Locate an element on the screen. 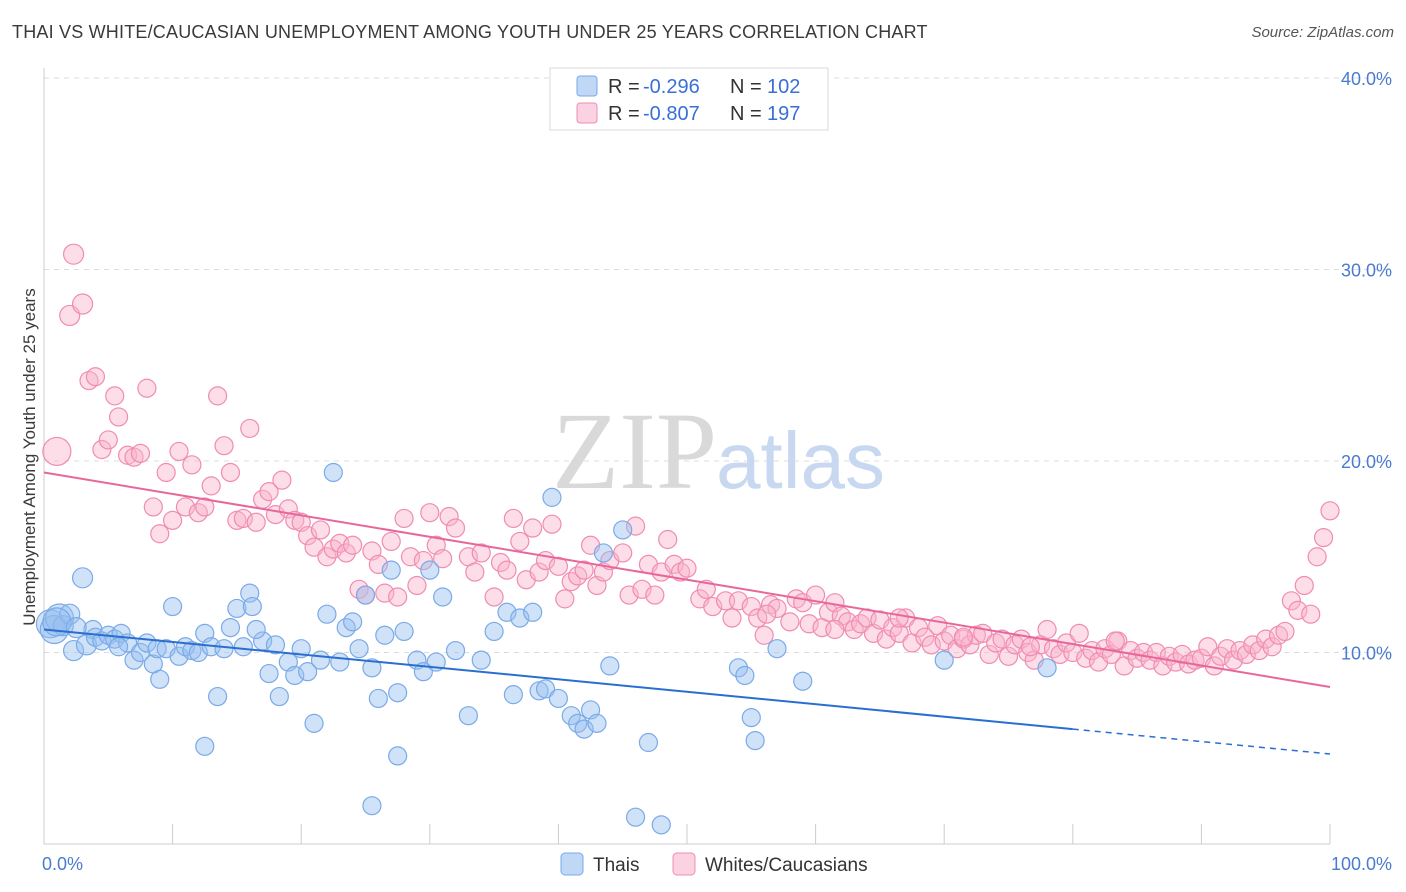  legend-r-value-2: -0.807 is located at coordinates (671, 114).